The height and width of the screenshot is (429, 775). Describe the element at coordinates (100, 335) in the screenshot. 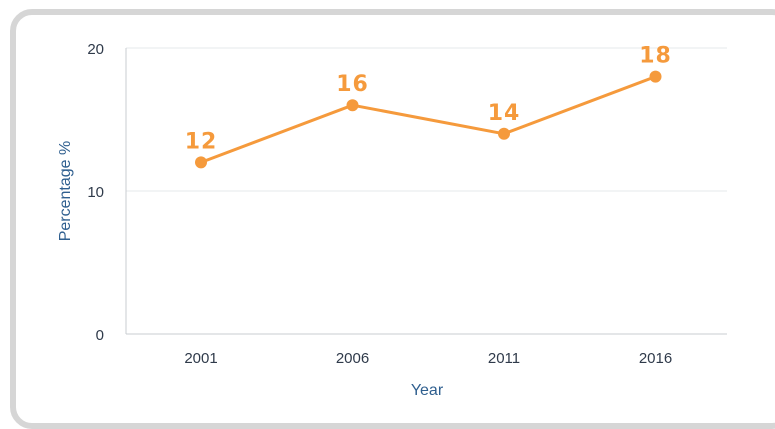

I see `y-tick-label: 0` at that location.